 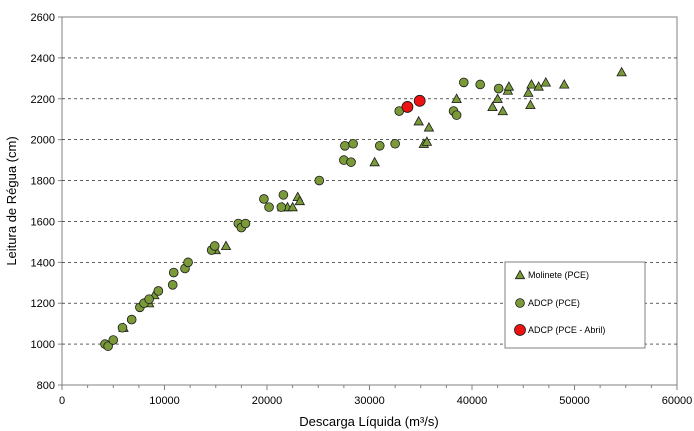 What do you see at coordinates (43, 345) in the screenshot?
I see `y-tick-label: 1000` at bounding box center [43, 345].